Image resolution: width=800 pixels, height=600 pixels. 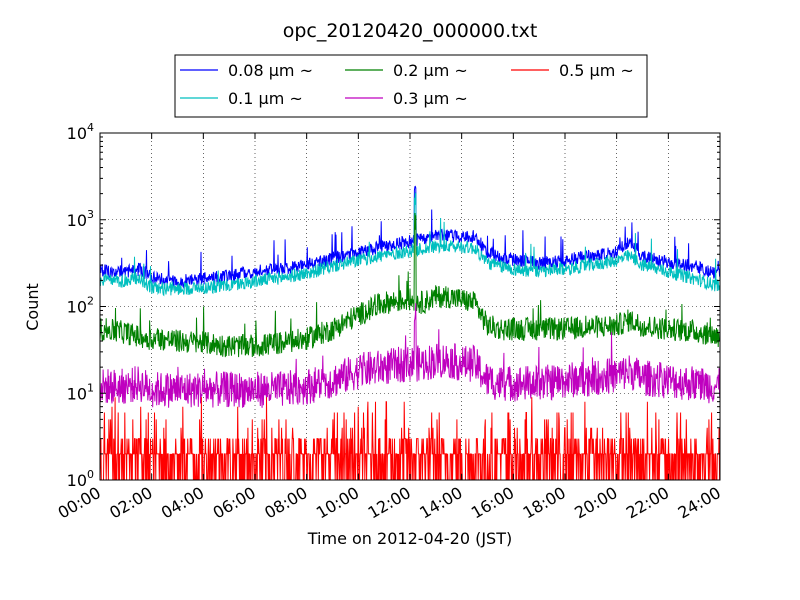 I want to click on x-tick-label: 18:00, so click(x=544, y=503).